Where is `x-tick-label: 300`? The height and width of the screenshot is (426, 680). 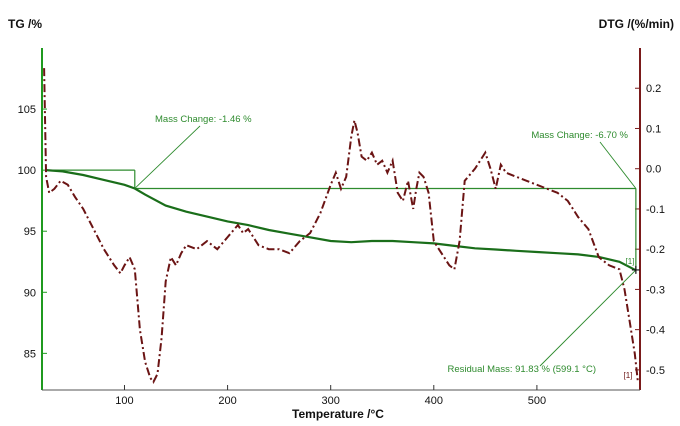
x-tick-label: 300 is located at coordinates (331, 401).